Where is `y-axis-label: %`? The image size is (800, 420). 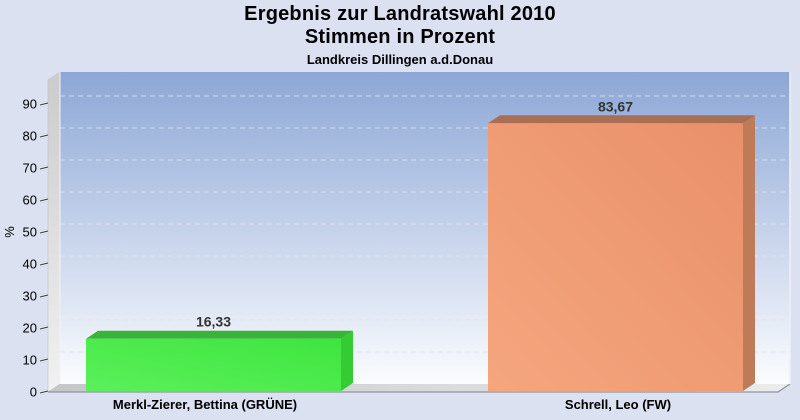 y-axis-label: % is located at coordinates (9, 232).